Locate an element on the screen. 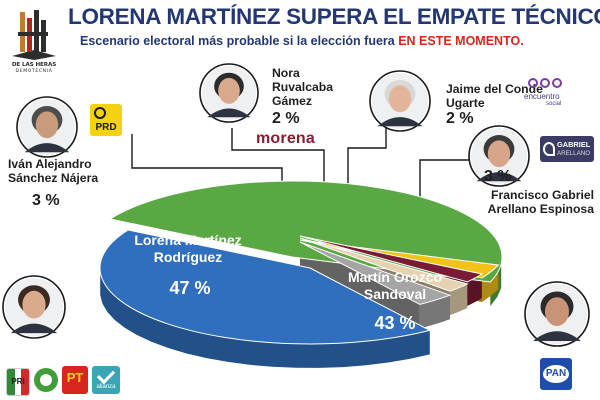 This screenshot has width=600, height=400. pie-slice-francisco is located at coordinates (375, 273).